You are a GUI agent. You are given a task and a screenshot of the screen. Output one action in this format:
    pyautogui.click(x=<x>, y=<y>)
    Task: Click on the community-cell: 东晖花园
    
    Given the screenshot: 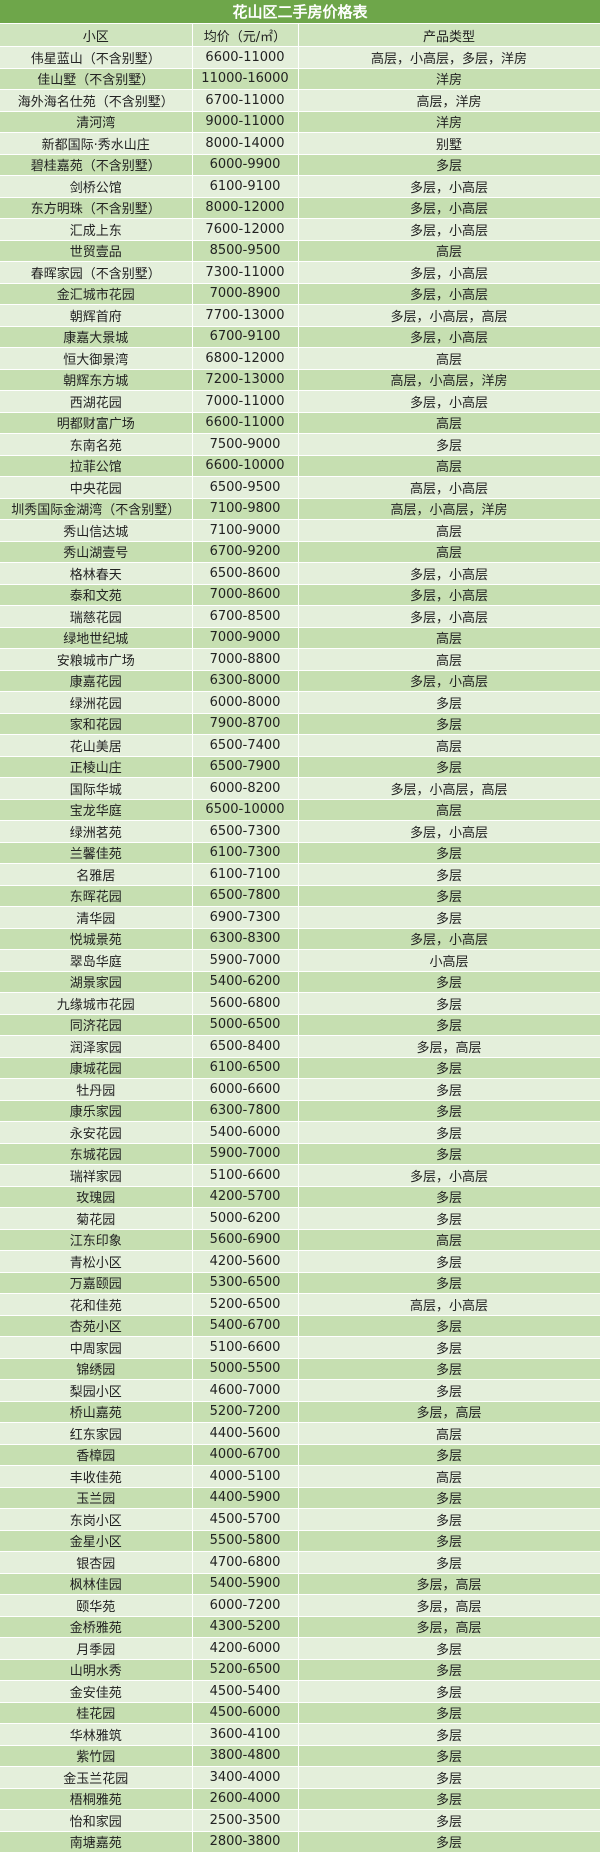 What is the action you would take?
    pyautogui.click(x=96, y=896)
    